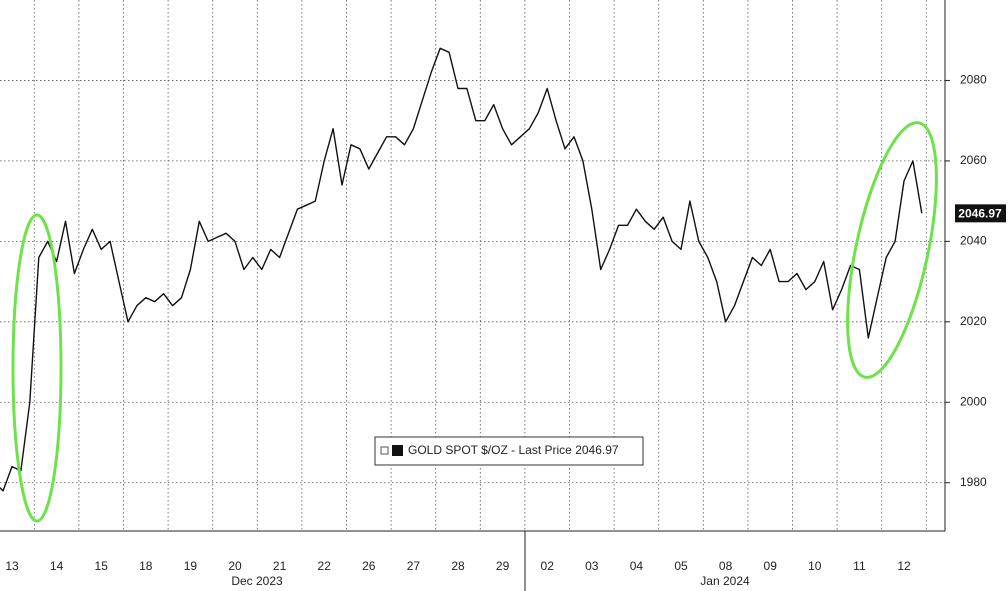  What do you see at coordinates (146, 566) in the screenshot?
I see `x-tick-label: 18` at bounding box center [146, 566].